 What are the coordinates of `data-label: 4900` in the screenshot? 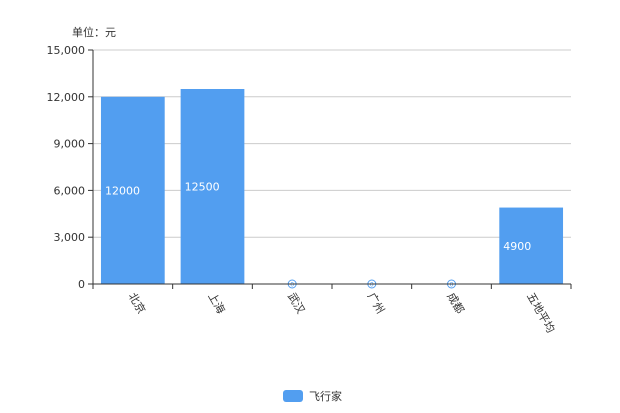 It's located at (517, 246).